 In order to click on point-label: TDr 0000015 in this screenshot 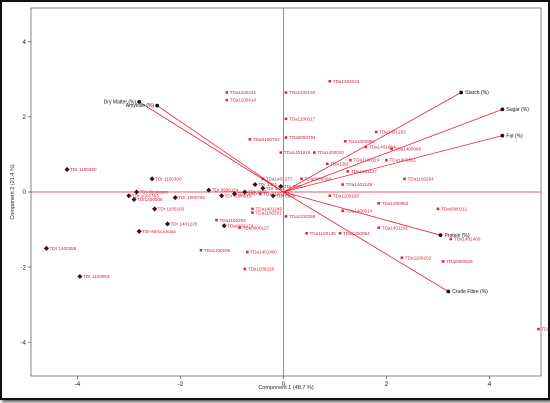, I will do `click(238, 195)`.